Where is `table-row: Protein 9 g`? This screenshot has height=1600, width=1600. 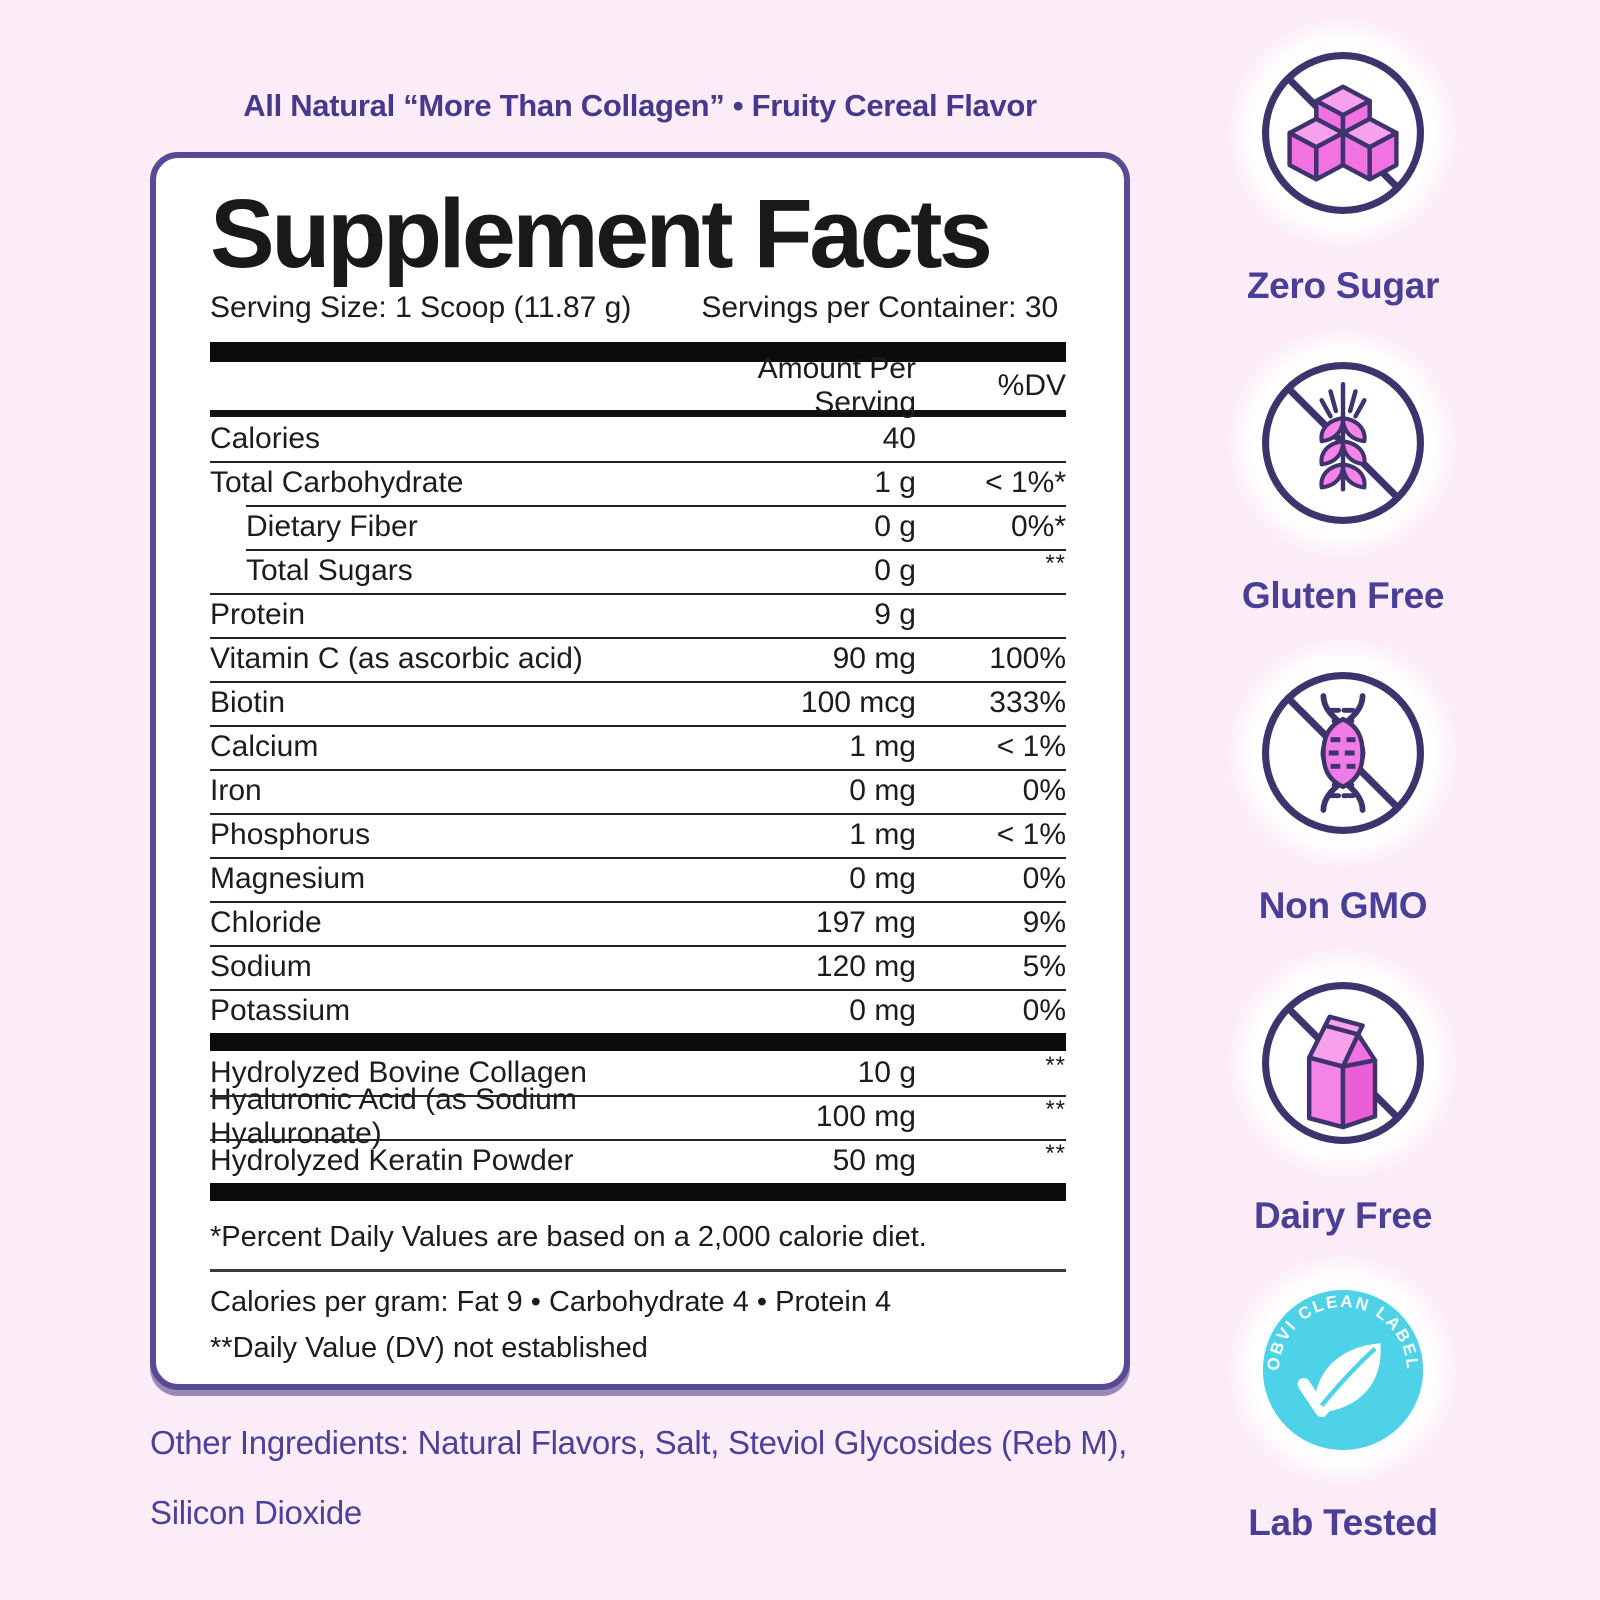 table-row: Protein 9 g is located at coordinates (638, 615).